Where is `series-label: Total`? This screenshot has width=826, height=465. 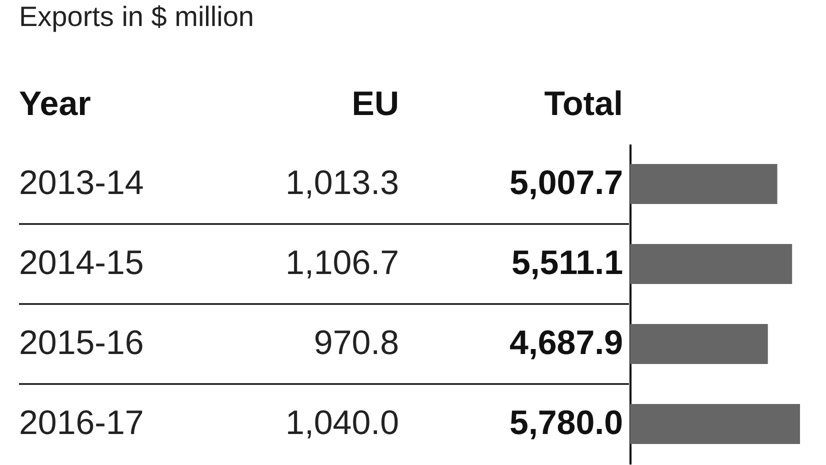
series-label: Total is located at coordinates (583, 104).